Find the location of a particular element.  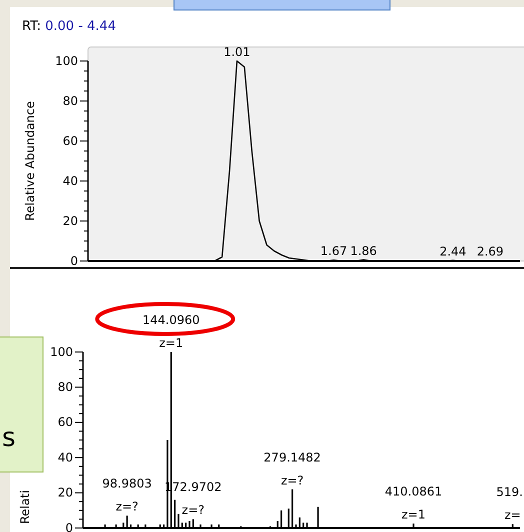

annotation: 1.67 is located at coordinates (334, 251).